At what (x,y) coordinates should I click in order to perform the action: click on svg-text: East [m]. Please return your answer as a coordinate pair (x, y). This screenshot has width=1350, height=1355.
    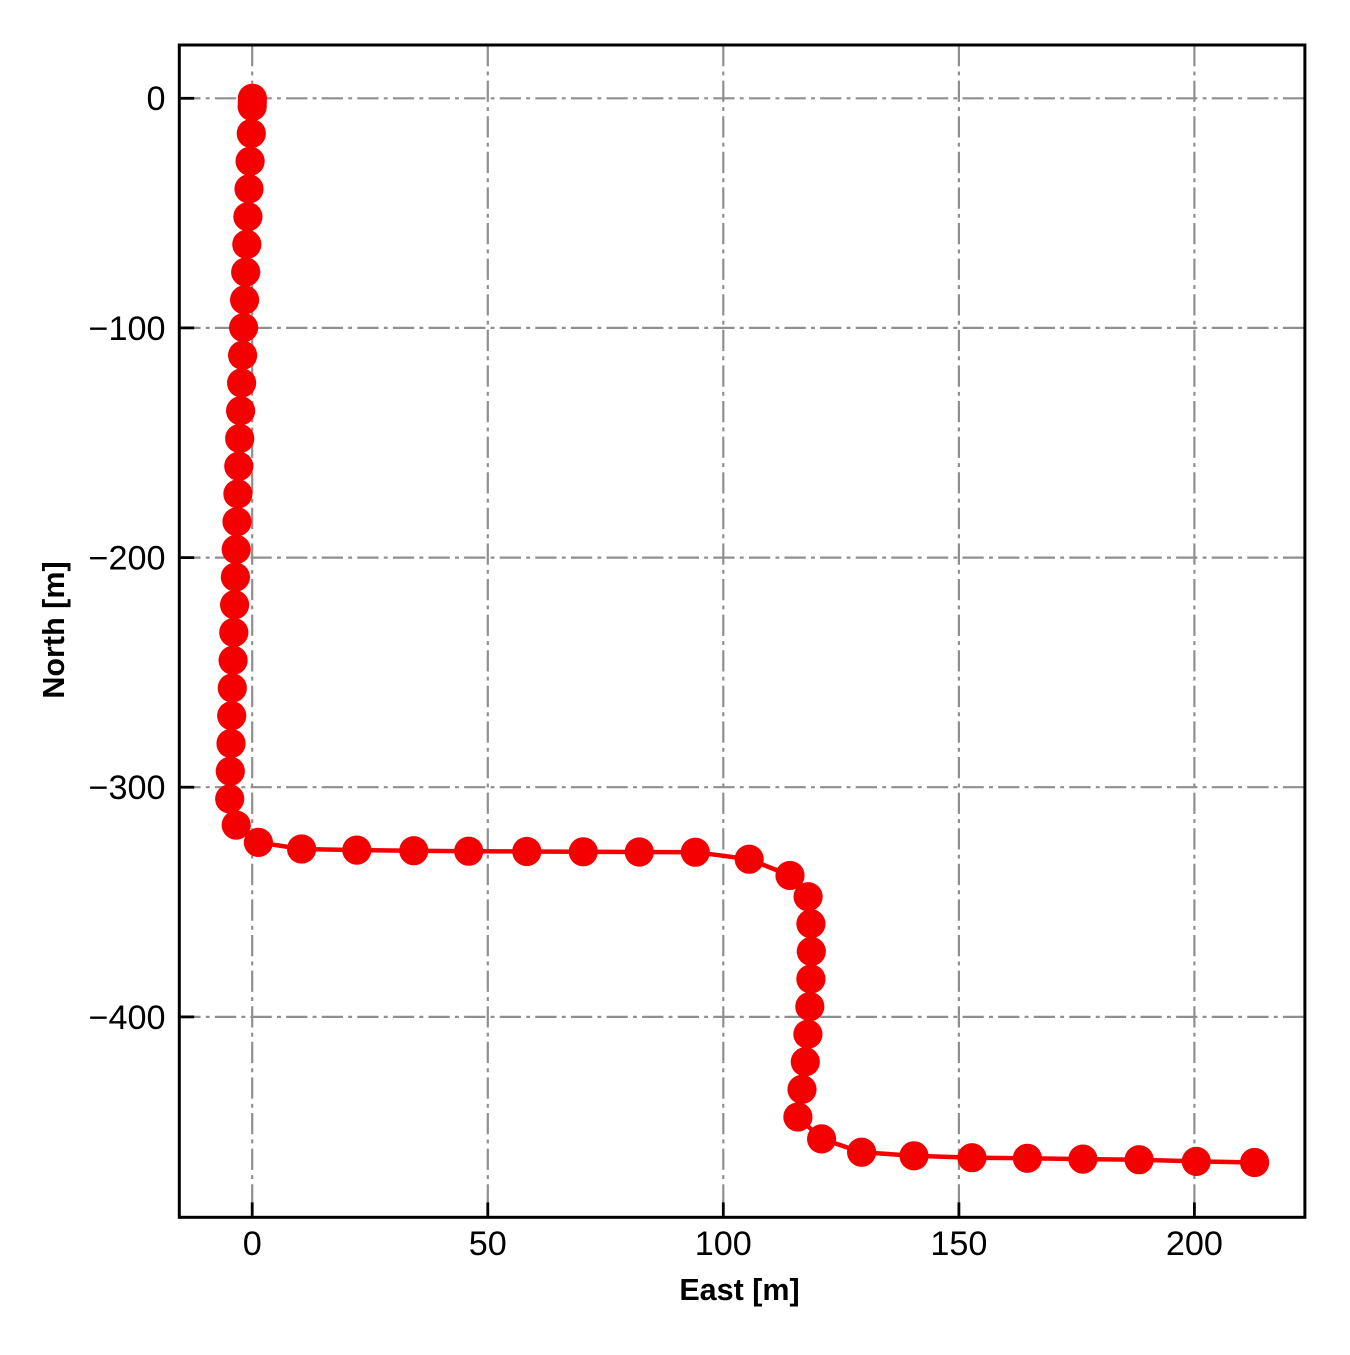
    Looking at the image, I should click on (739, 1290).